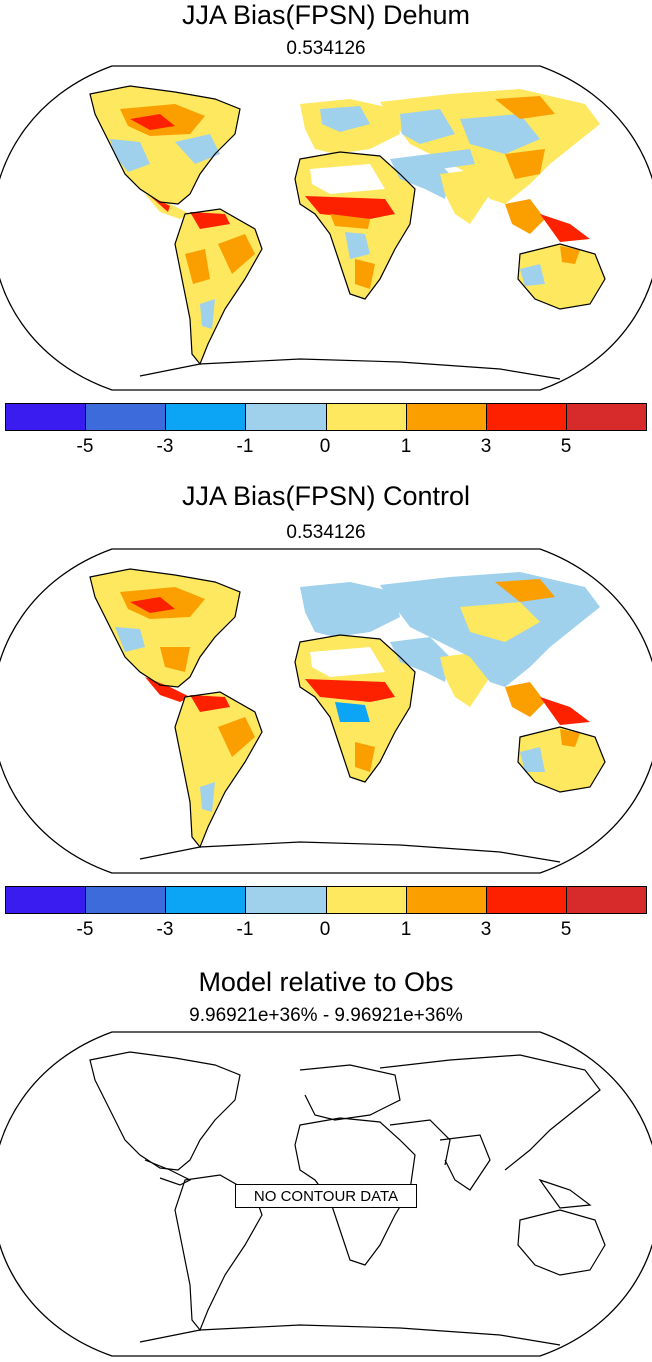 The image size is (652, 1362). What do you see at coordinates (326, 532) in the screenshot?
I see `panel2-subtitle: 0.534126` at bounding box center [326, 532].